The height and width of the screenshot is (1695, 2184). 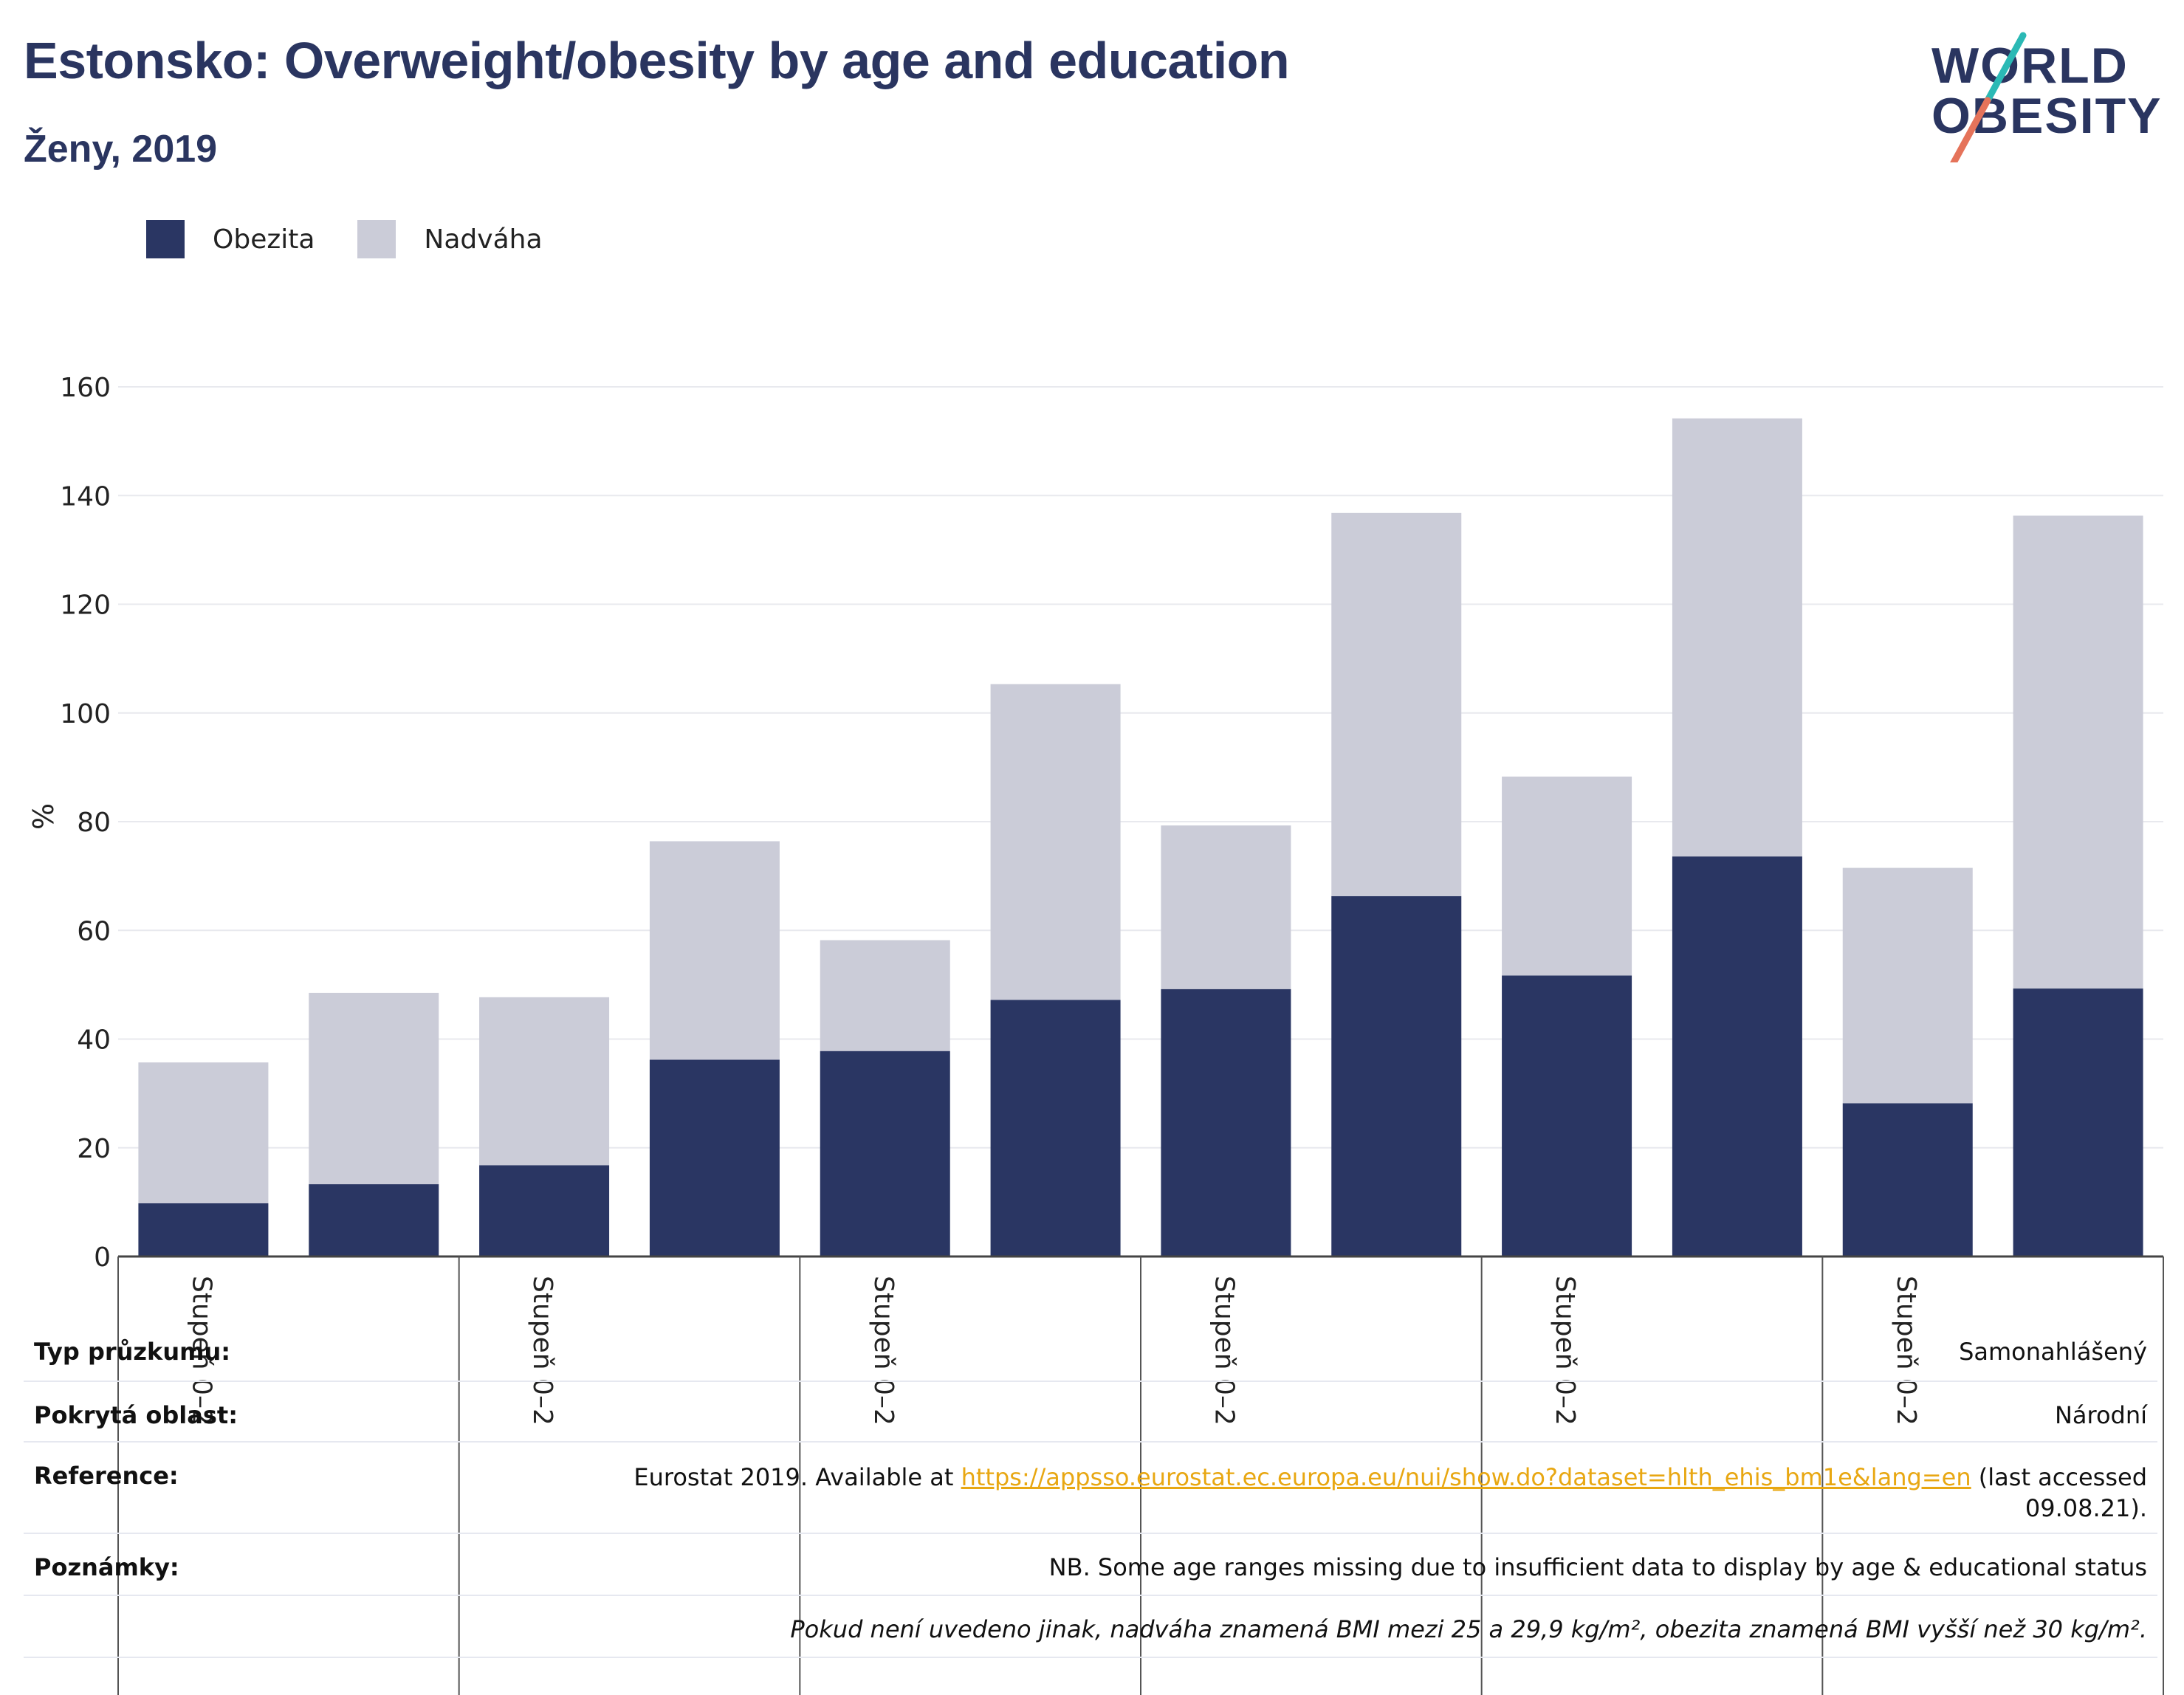 I want to click on y-tick-label: 140, so click(x=85, y=496).